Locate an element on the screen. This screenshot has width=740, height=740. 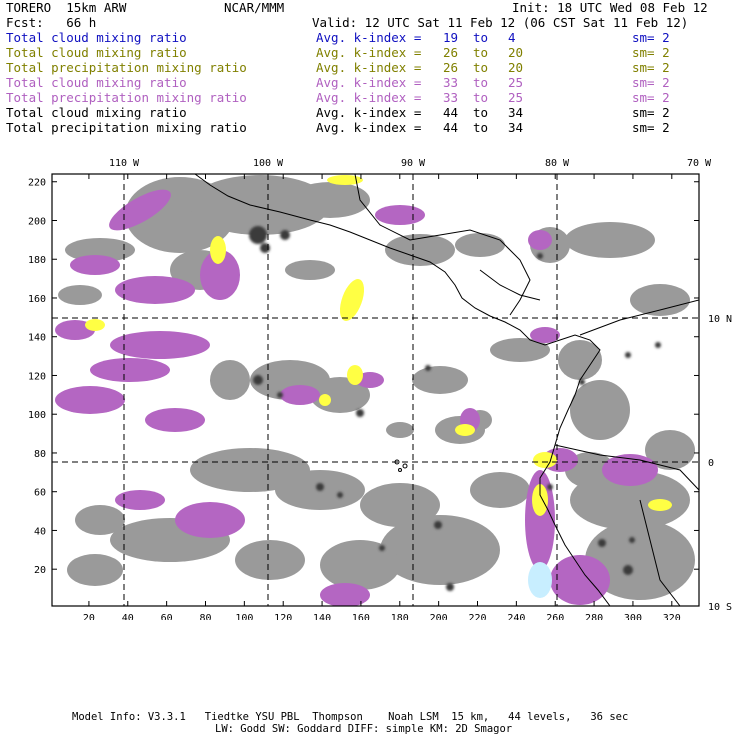
forecast-hour: Fcst: 66 h is located at coordinates (51, 22).